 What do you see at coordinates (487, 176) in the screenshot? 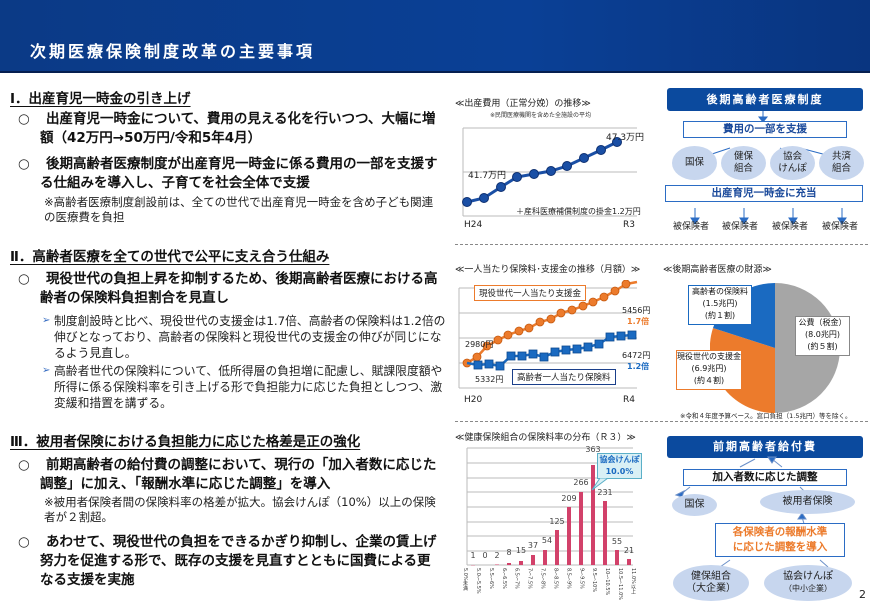
I see `start-value-label: 41.7万円` at bounding box center [487, 176].